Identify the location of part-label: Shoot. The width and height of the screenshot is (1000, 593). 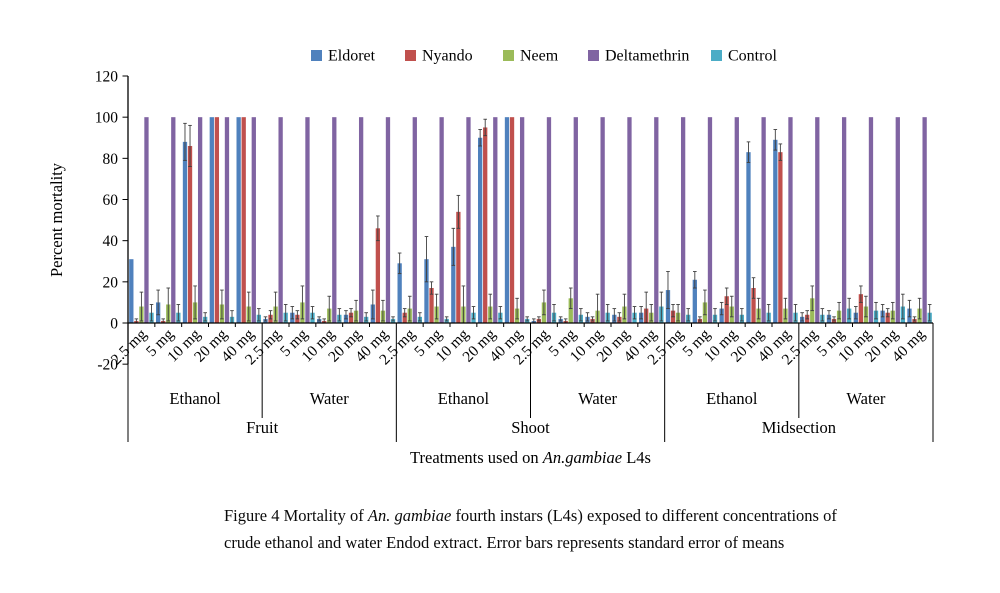
(530, 427).